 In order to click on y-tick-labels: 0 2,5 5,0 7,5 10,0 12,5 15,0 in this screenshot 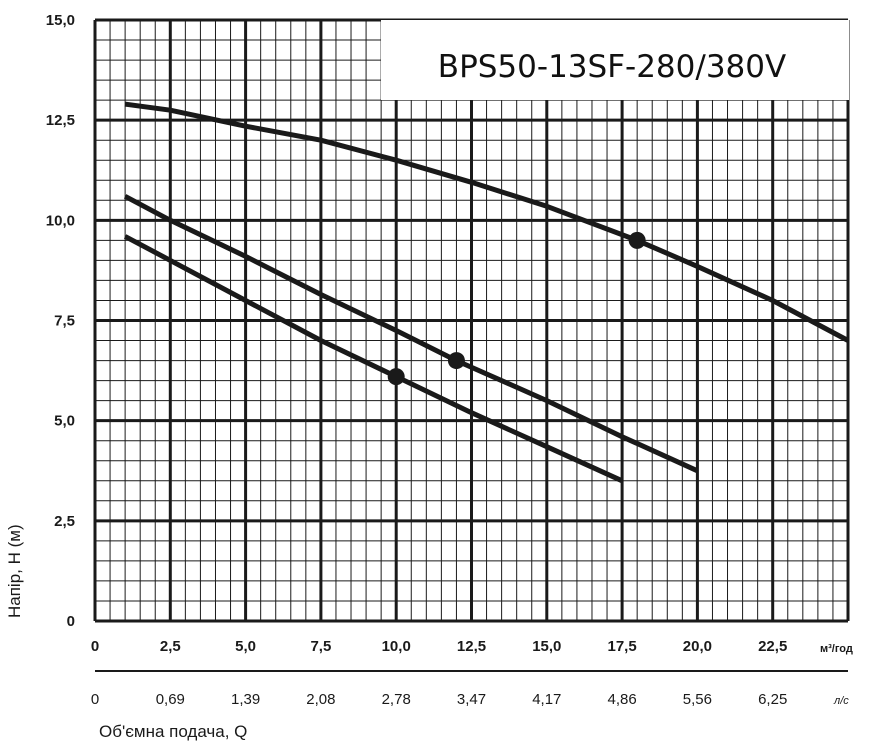, I will do `click(60, 321)`.